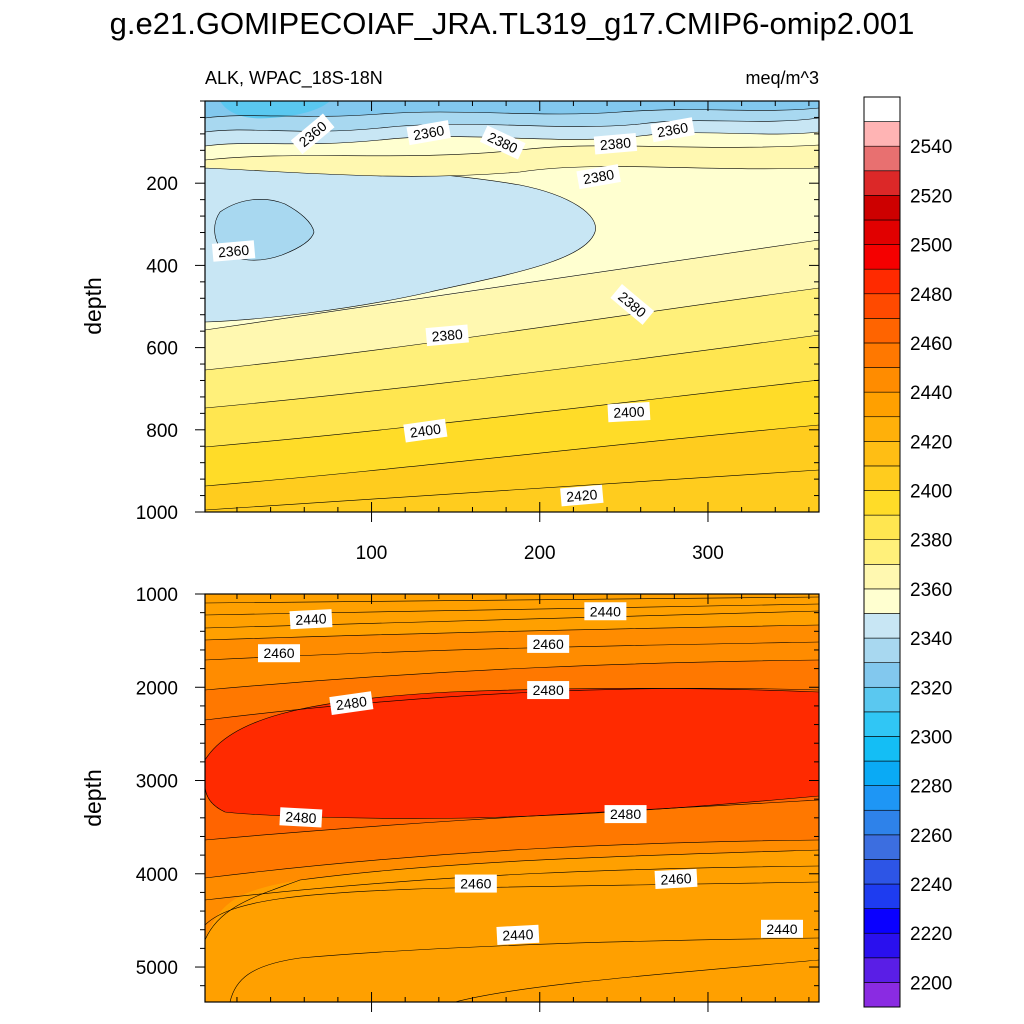 The height and width of the screenshot is (1024, 1024). What do you see at coordinates (931, 492) in the screenshot?
I see `colorbar-tick-label: 2400` at bounding box center [931, 492].